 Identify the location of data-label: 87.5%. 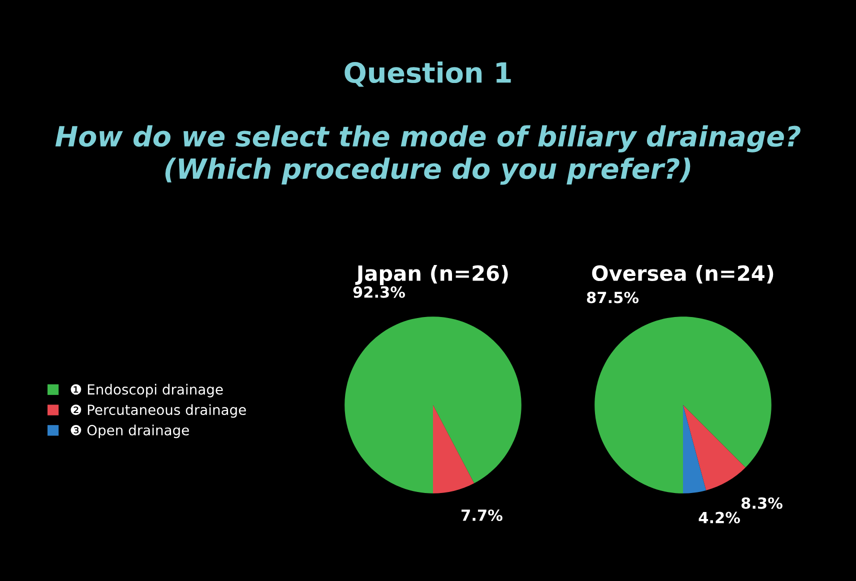
(612, 298).